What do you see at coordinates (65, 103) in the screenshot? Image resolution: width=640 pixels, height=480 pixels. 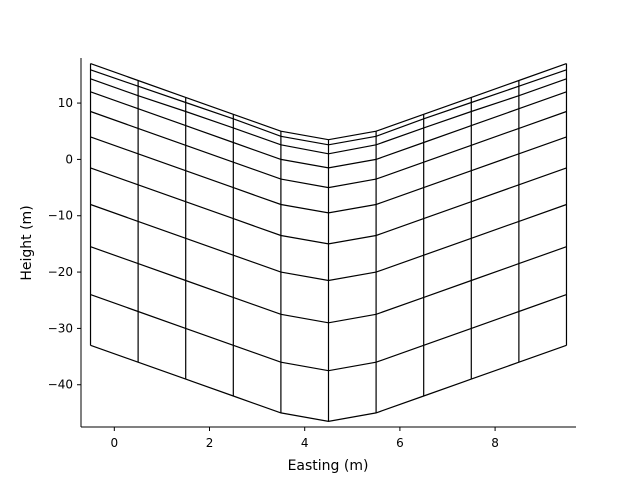 I see `y-tick-label: 10` at bounding box center [65, 103].